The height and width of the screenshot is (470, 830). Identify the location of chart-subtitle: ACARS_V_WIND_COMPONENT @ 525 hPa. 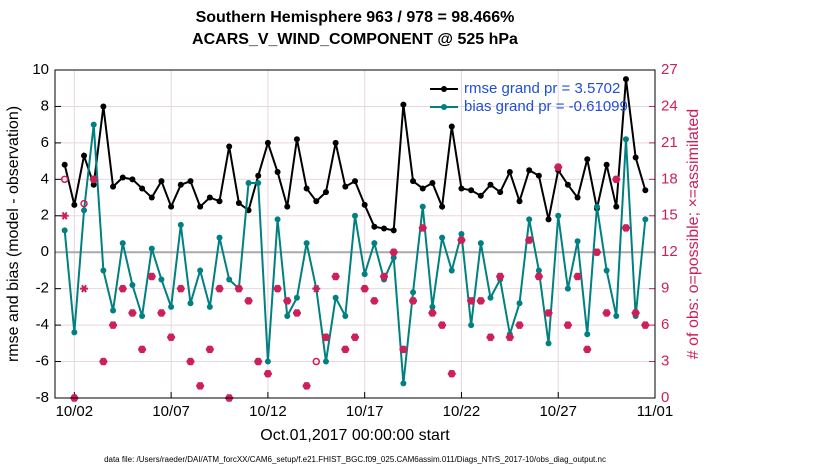
(355, 39).